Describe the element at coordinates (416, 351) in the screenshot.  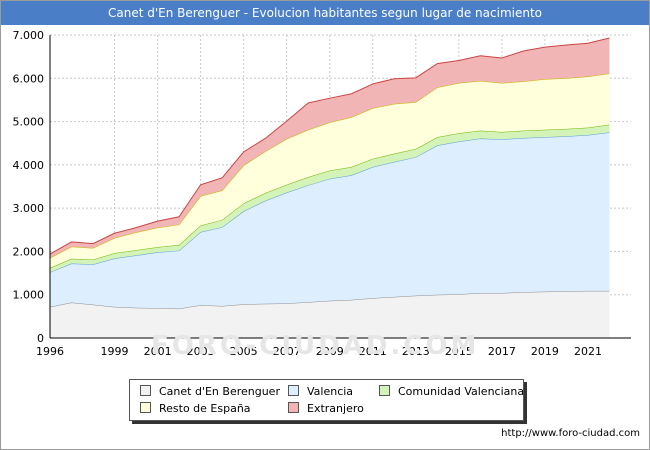
I see `x-tick-label: 2013` at that location.